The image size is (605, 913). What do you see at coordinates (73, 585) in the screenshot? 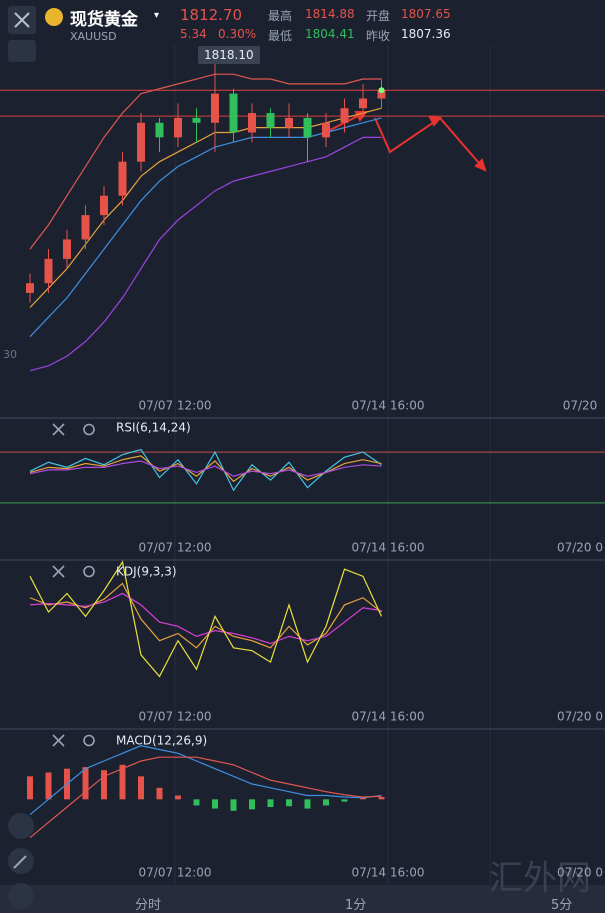
I see `panel-icons` at bounding box center [73, 585].